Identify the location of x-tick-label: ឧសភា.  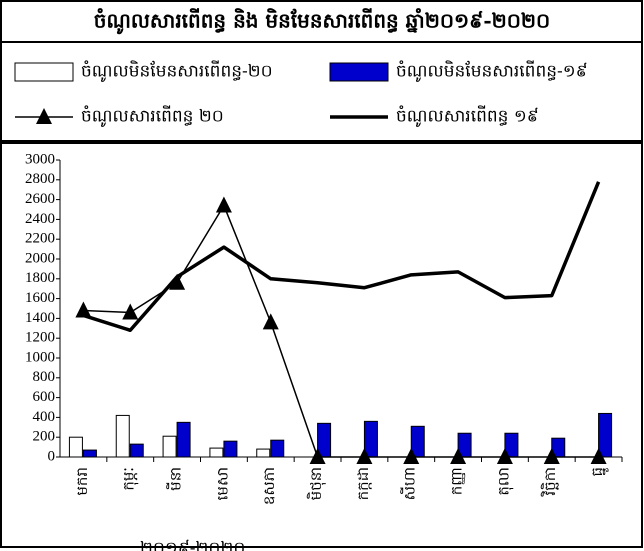
(270, 486).